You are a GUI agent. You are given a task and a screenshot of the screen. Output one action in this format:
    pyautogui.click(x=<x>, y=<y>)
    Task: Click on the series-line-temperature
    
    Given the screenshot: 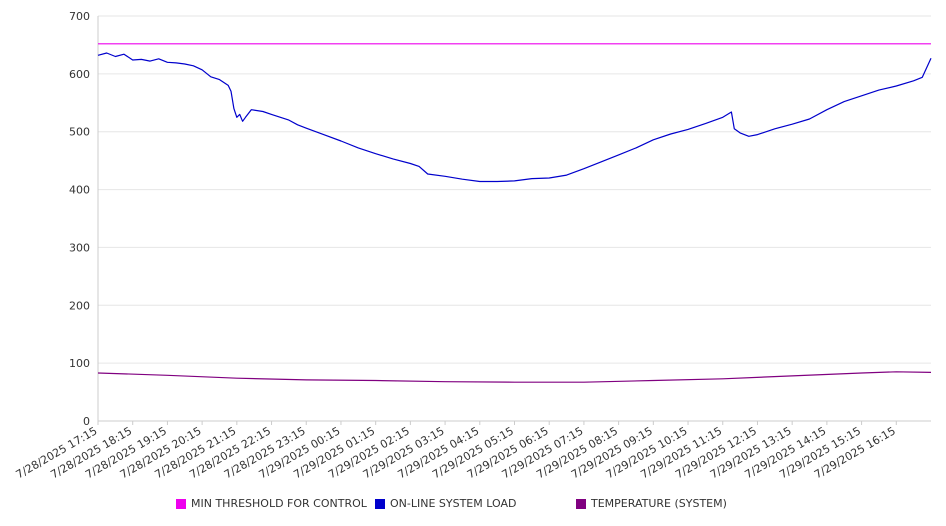 What is the action you would take?
    pyautogui.click(x=514, y=377)
    